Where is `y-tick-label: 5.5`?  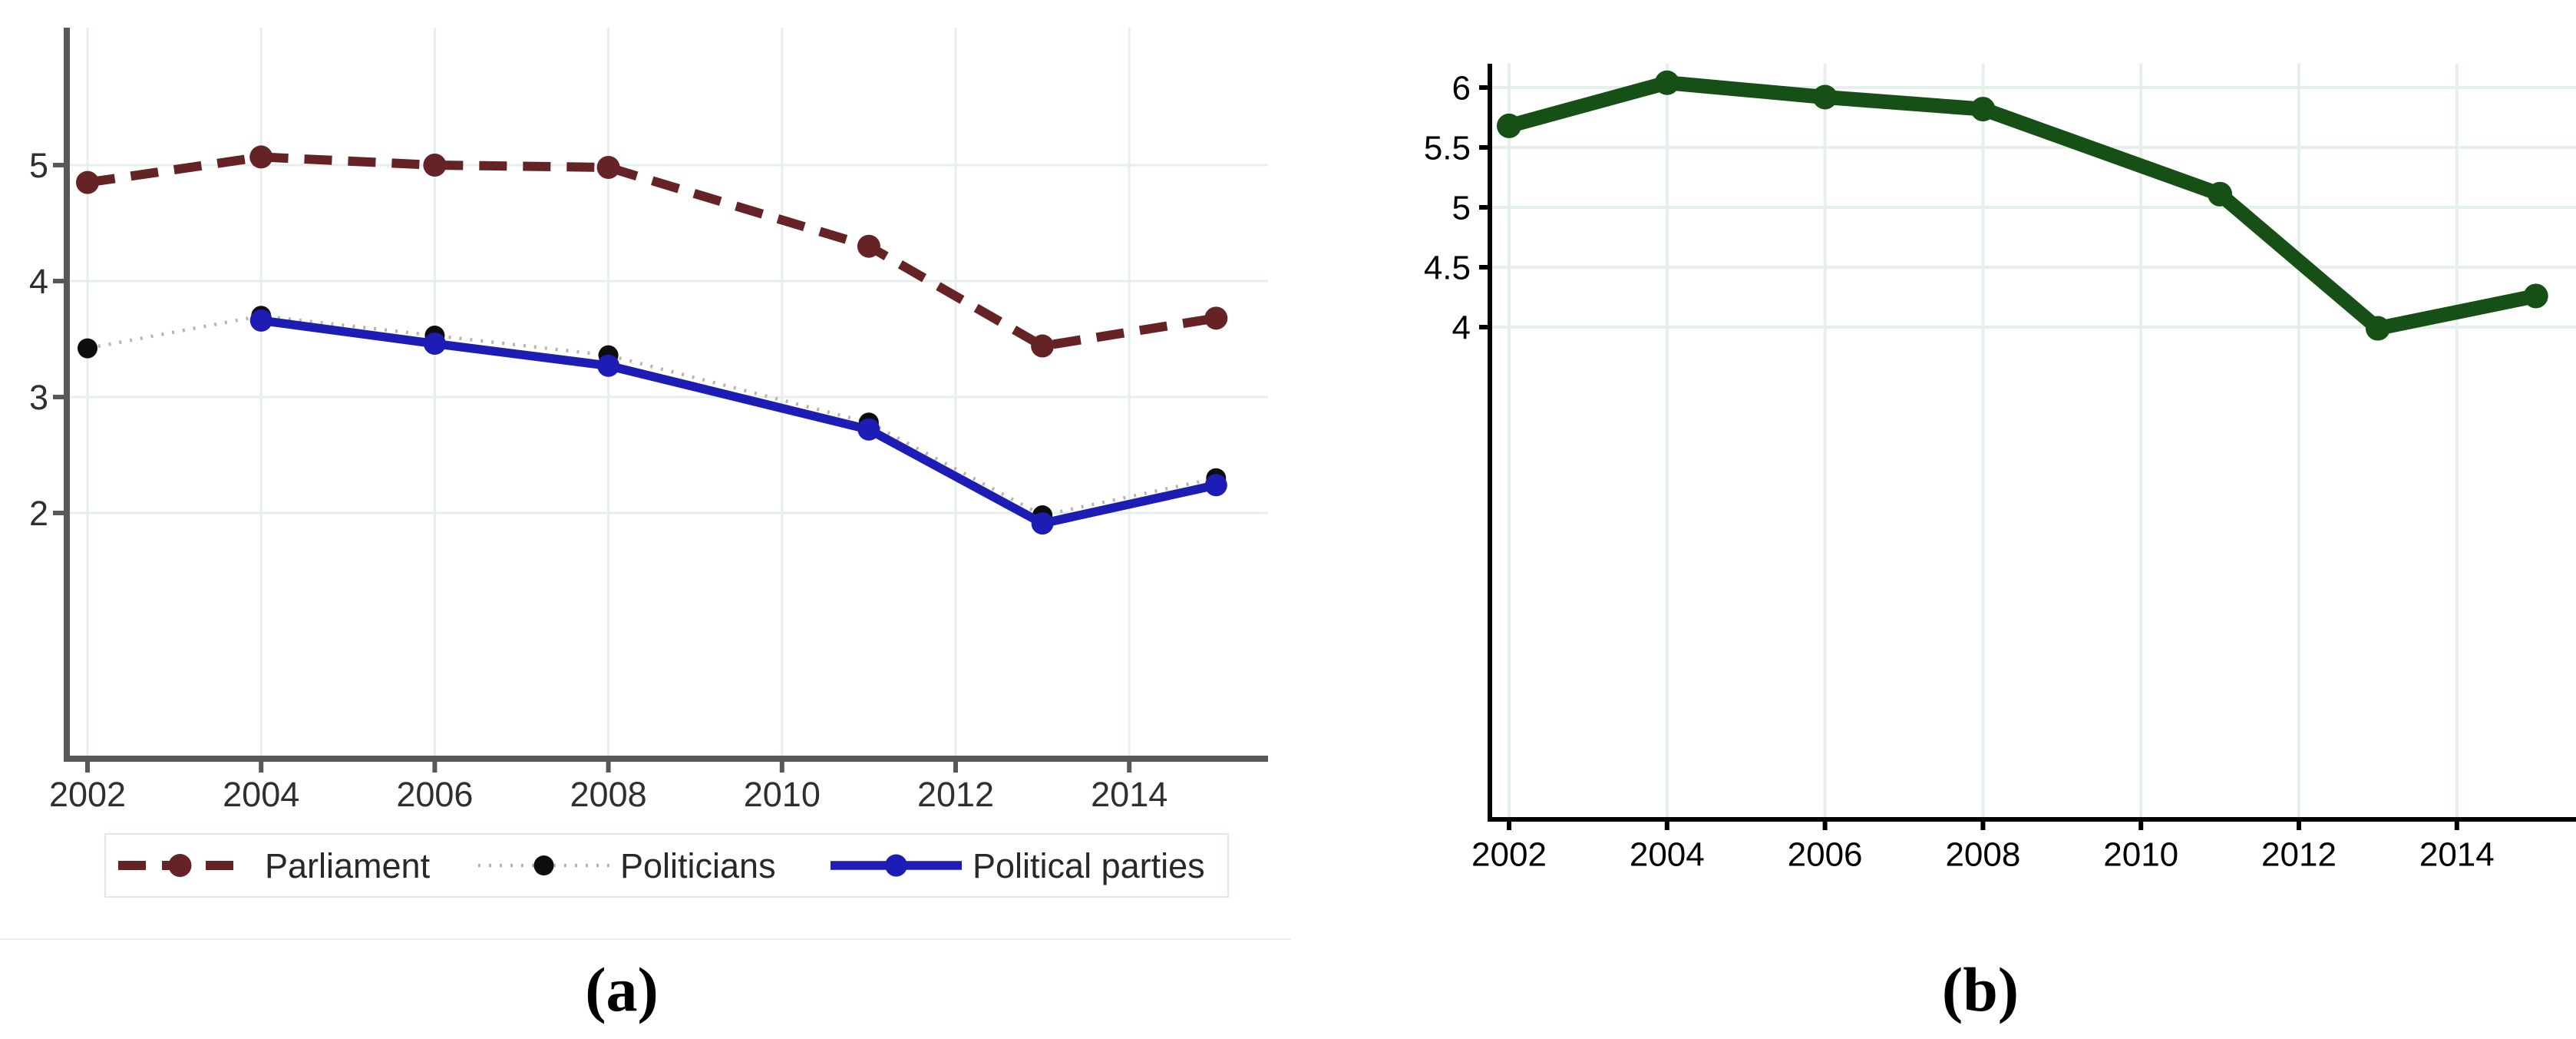 y-tick-label: 5.5 is located at coordinates (1447, 148).